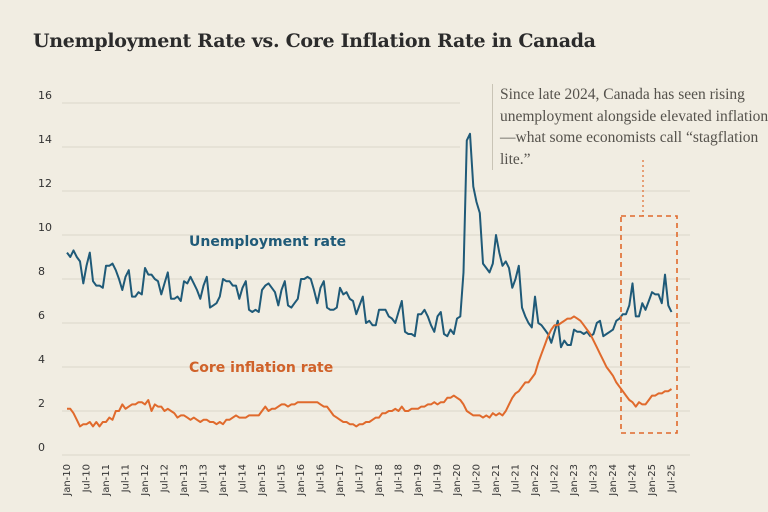  I want to click on y-tick-label: 2, so click(41, 403).